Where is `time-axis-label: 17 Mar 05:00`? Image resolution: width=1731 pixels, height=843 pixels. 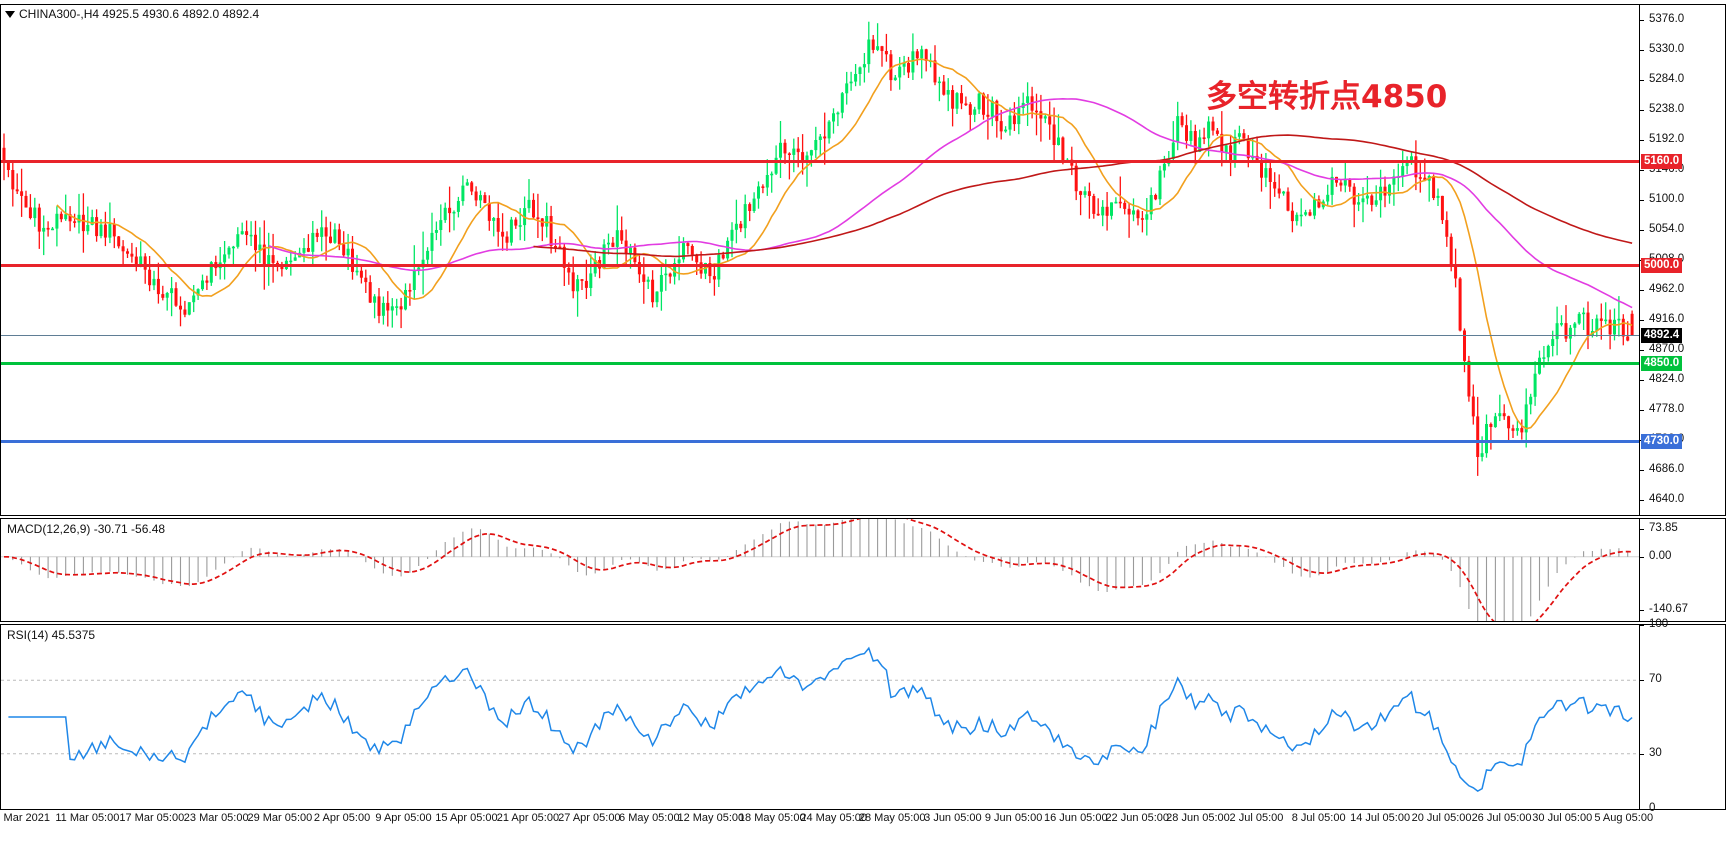
time-axis-label: 17 Mar 05:00 is located at coordinates (152, 818).